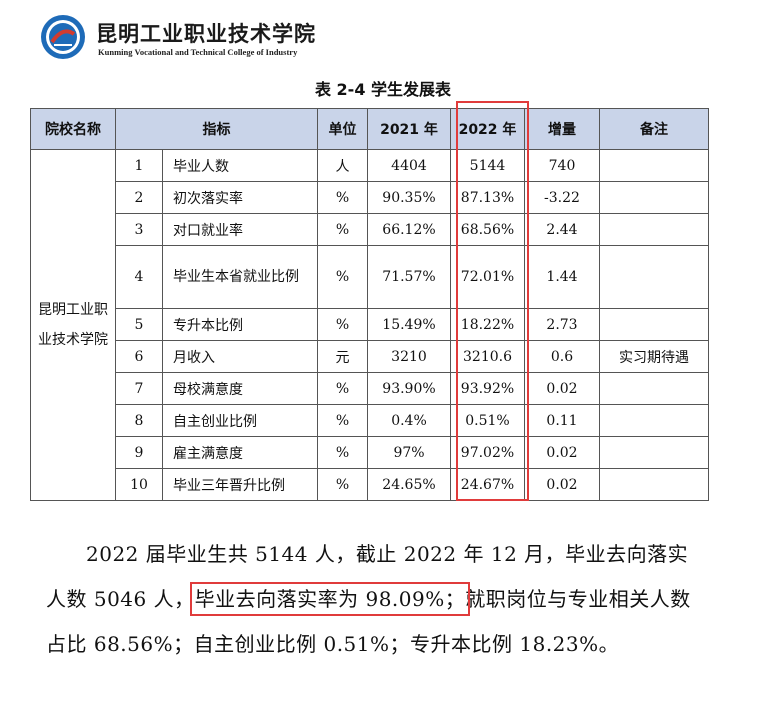 The width and height of the screenshot is (766, 713). What do you see at coordinates (409, 129) in the screenshot?
I see `header-2021: 2021 年` at bounding box center [409, 129].